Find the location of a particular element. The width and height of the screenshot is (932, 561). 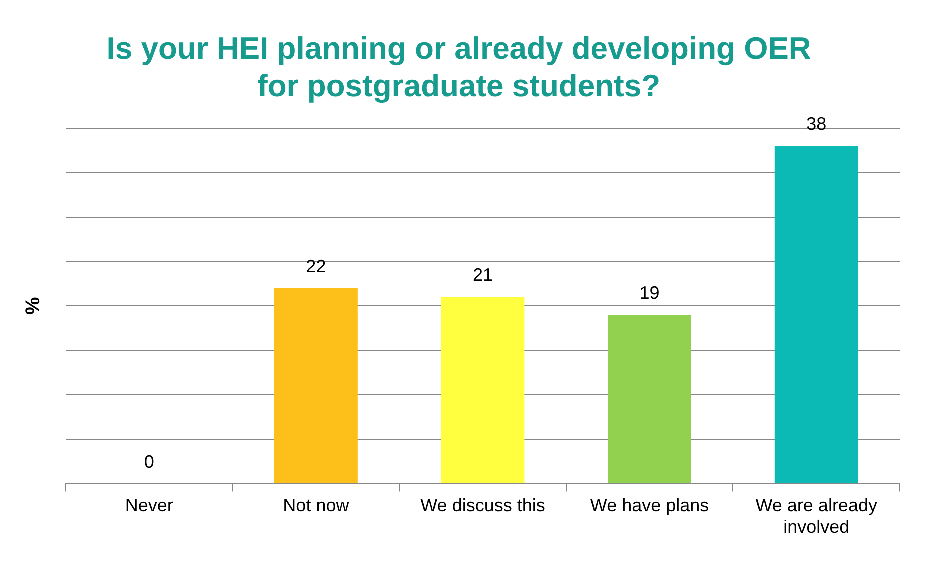

x-tick-label: We are already involved is located at coordinates (817, 517).